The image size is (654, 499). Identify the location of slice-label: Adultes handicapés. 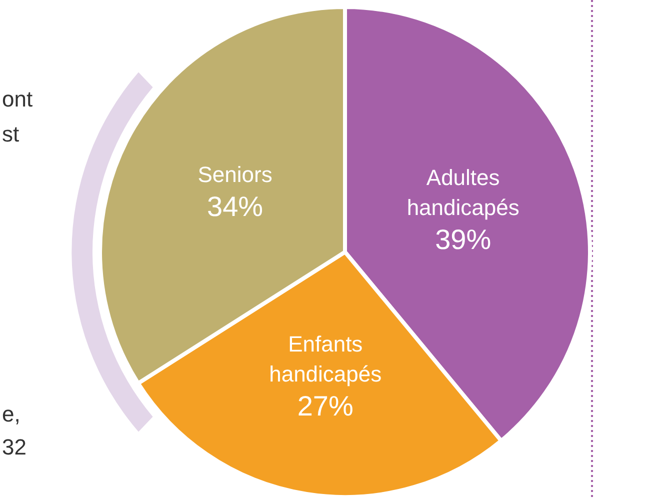
(463, 192).